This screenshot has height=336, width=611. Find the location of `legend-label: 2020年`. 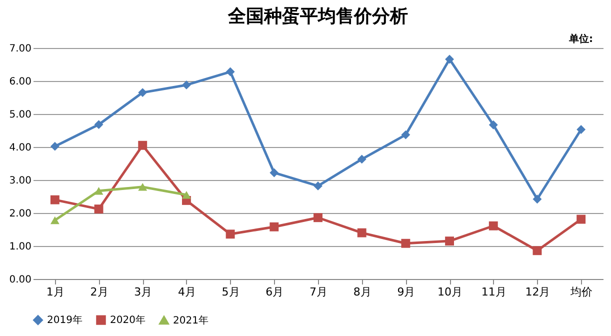

legend-label: 2020年 is located at coordinates (128, 320).